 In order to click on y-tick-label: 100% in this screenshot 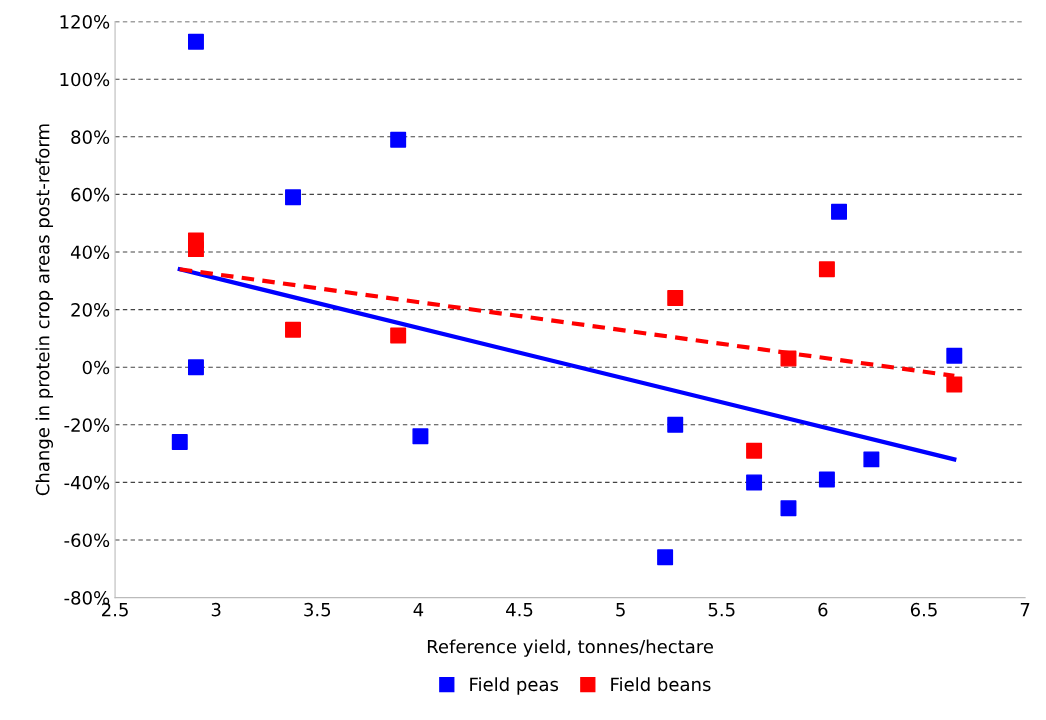, I will do `click(85, 79)`.